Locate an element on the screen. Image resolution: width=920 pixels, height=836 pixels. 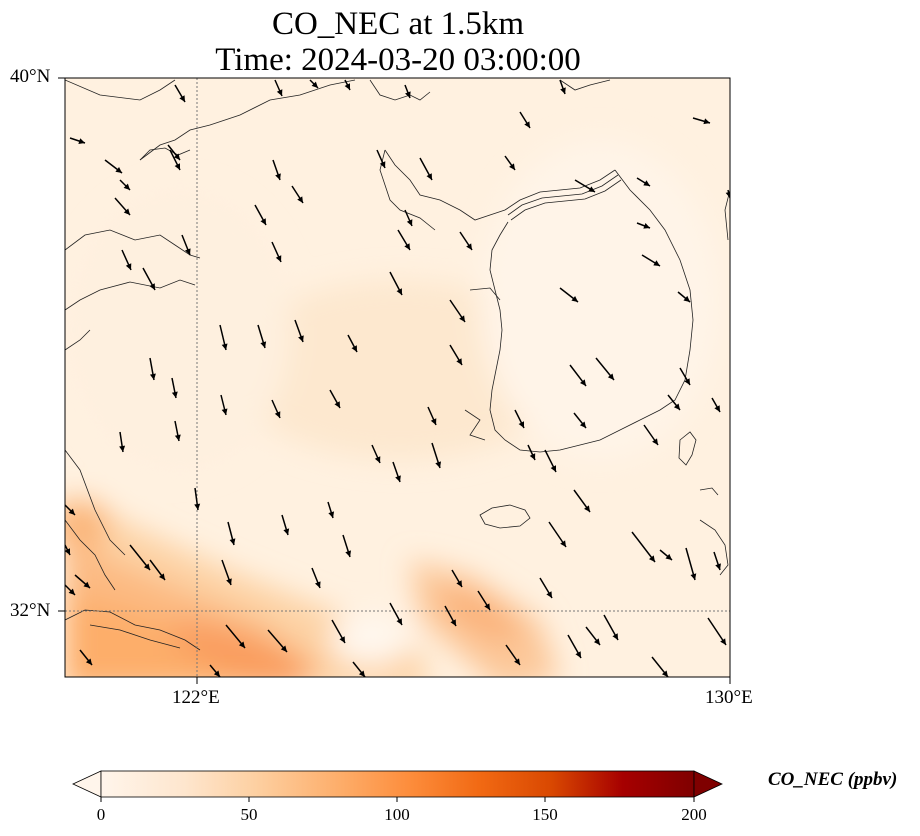
map-time-subtitle: Time: 2024-03-20 03:00:00 is located at coordinates (398, 60).